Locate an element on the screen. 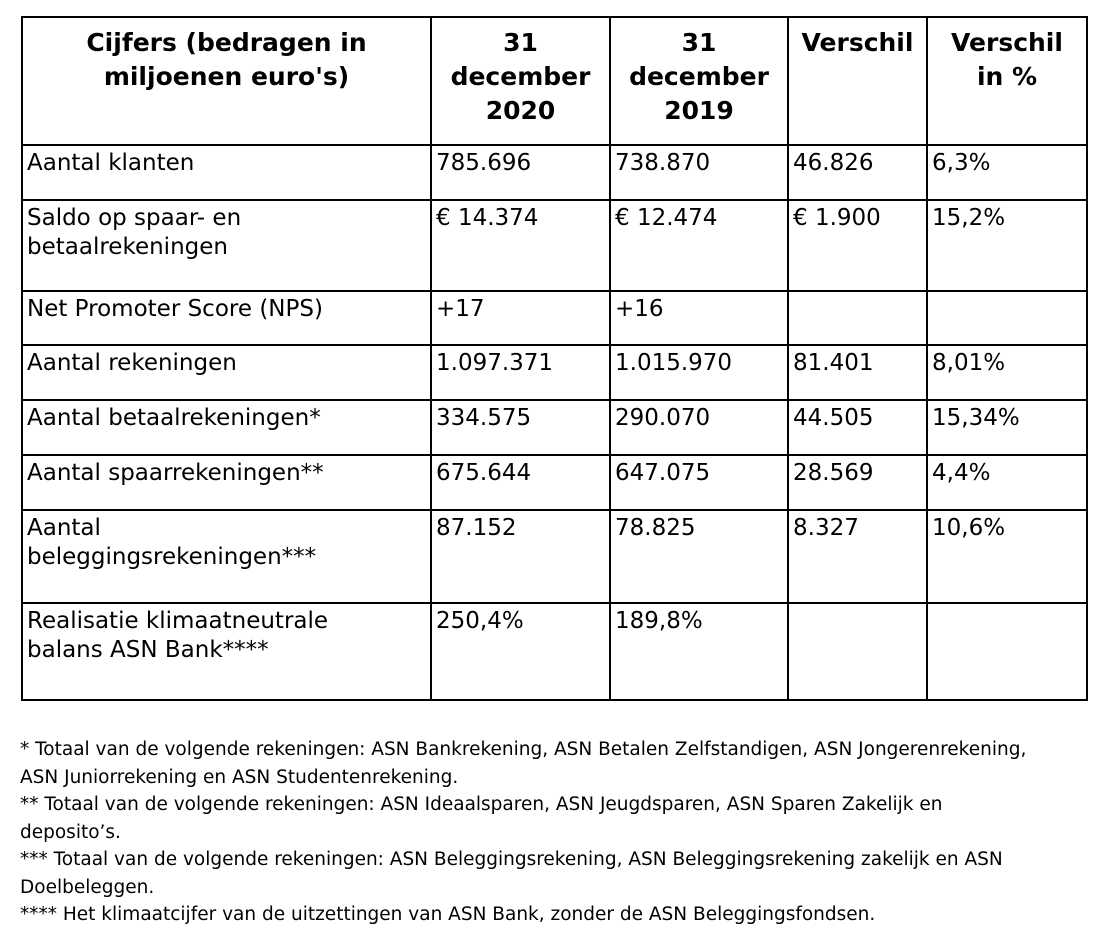  value-dec2019: 647.075 is located at coordinates (699, 482).